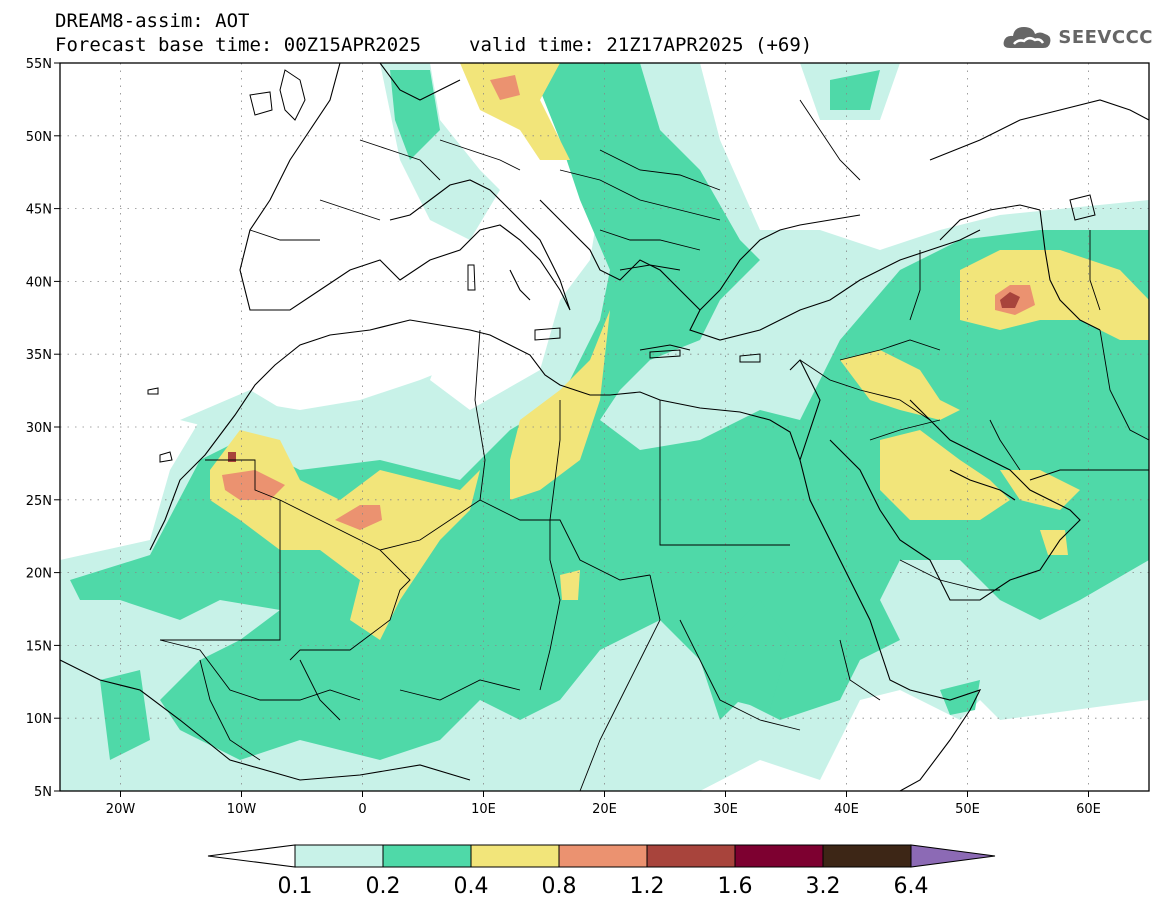  I want to click on colorbar-label: 1.6, so click(735, 886).